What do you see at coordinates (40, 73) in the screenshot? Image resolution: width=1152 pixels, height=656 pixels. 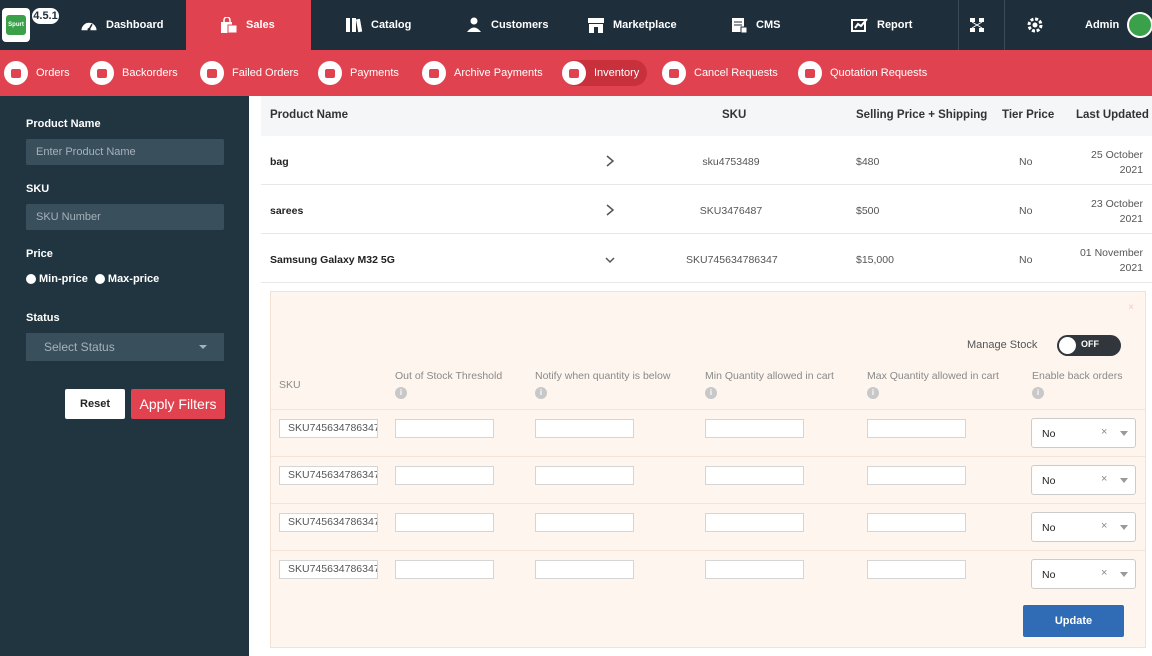 I see `subnav-orders: Orders` at bounding box center [40, 73].